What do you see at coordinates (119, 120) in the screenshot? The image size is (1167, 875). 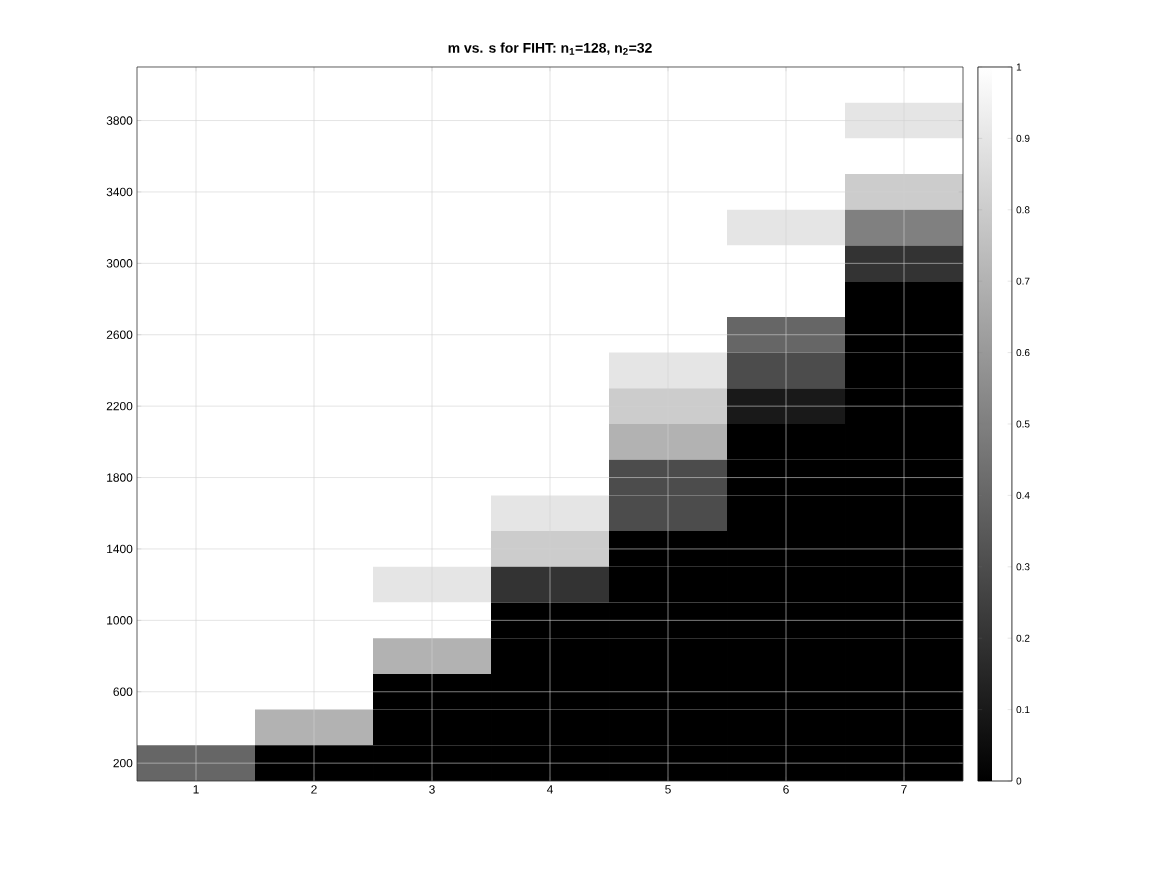 I see `y-tick-label: 3800` at bounding box center [119, 120].